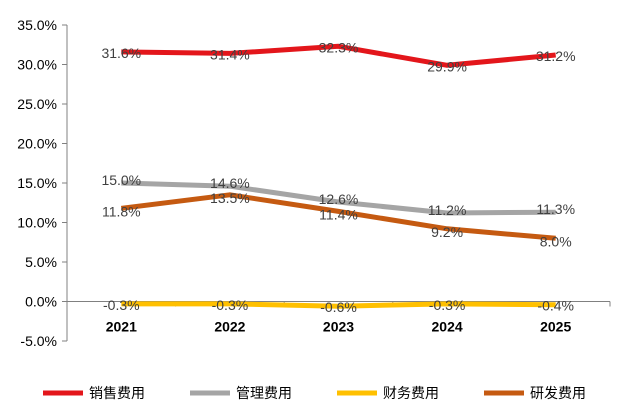 This screenshot has width=633, height=412. I want to click on data-label: 11.4%, so click(338, 214).